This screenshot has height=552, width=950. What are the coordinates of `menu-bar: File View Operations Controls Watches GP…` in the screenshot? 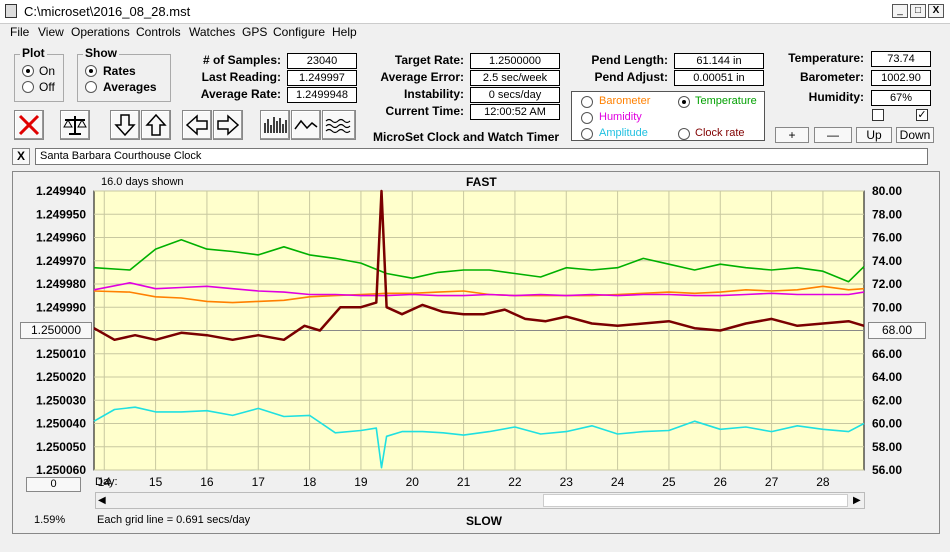 It's located at (475, 33).